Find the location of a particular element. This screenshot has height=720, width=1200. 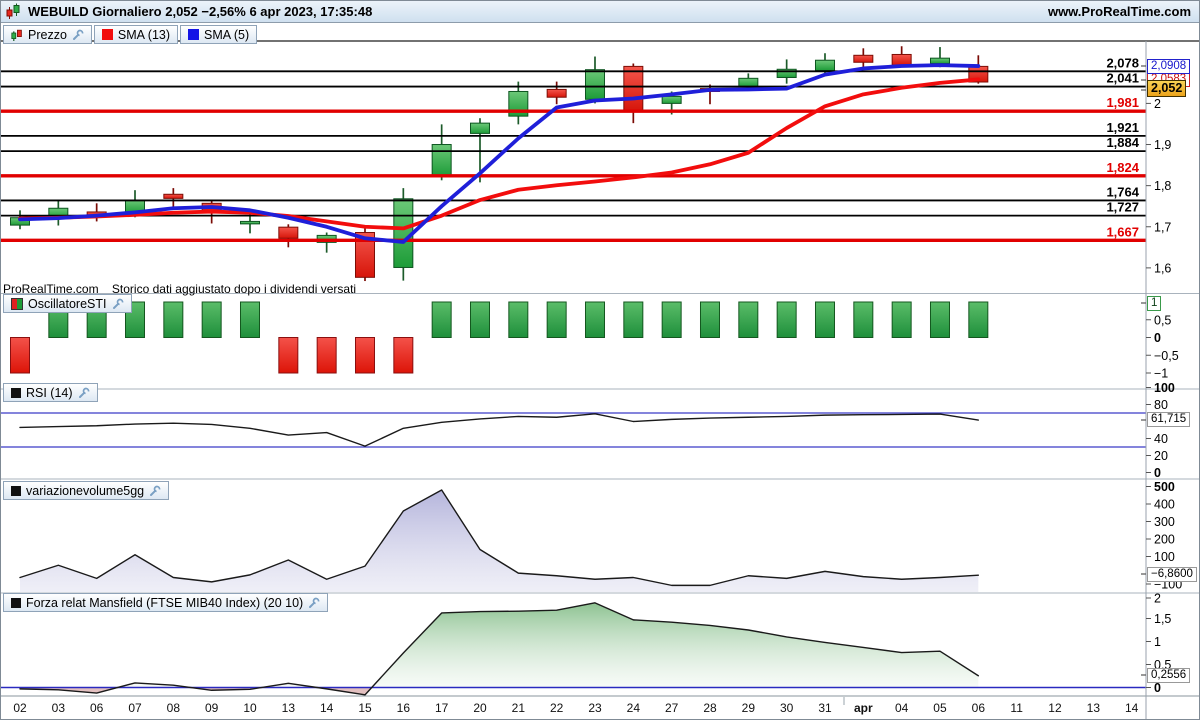

x-axis-label: 02 is located at coordinates (20, 708).